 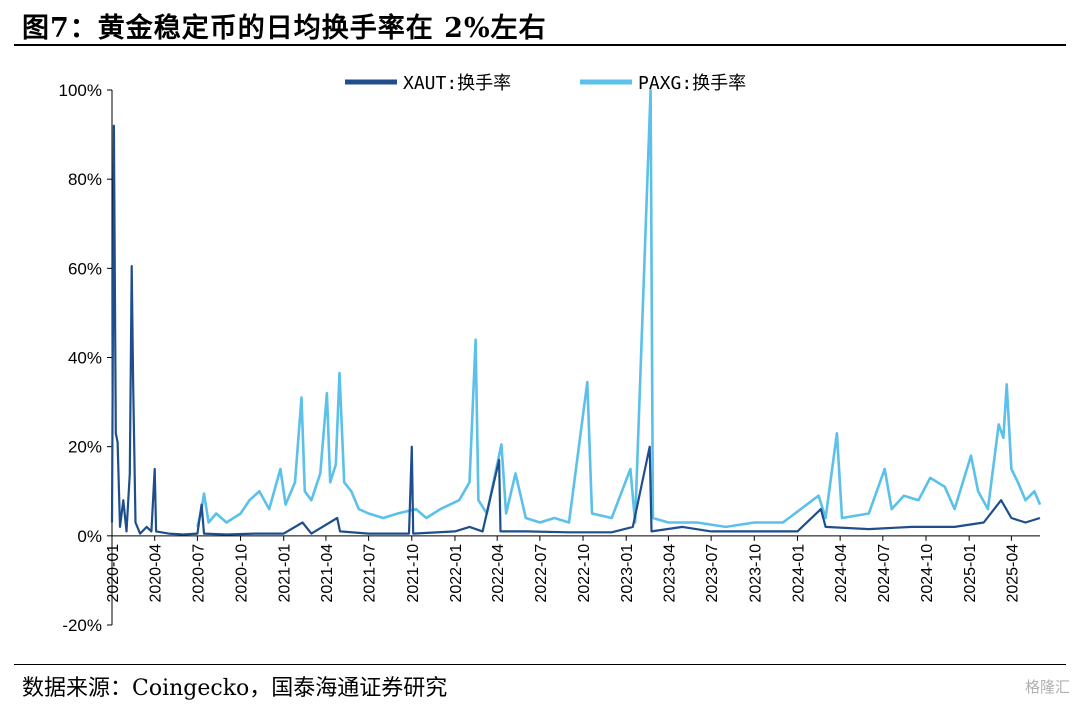 What do you see at coordinates (85, 358) in the screenshot?
I see `y-tick-label: 40%` at bounding box center [85, 358].